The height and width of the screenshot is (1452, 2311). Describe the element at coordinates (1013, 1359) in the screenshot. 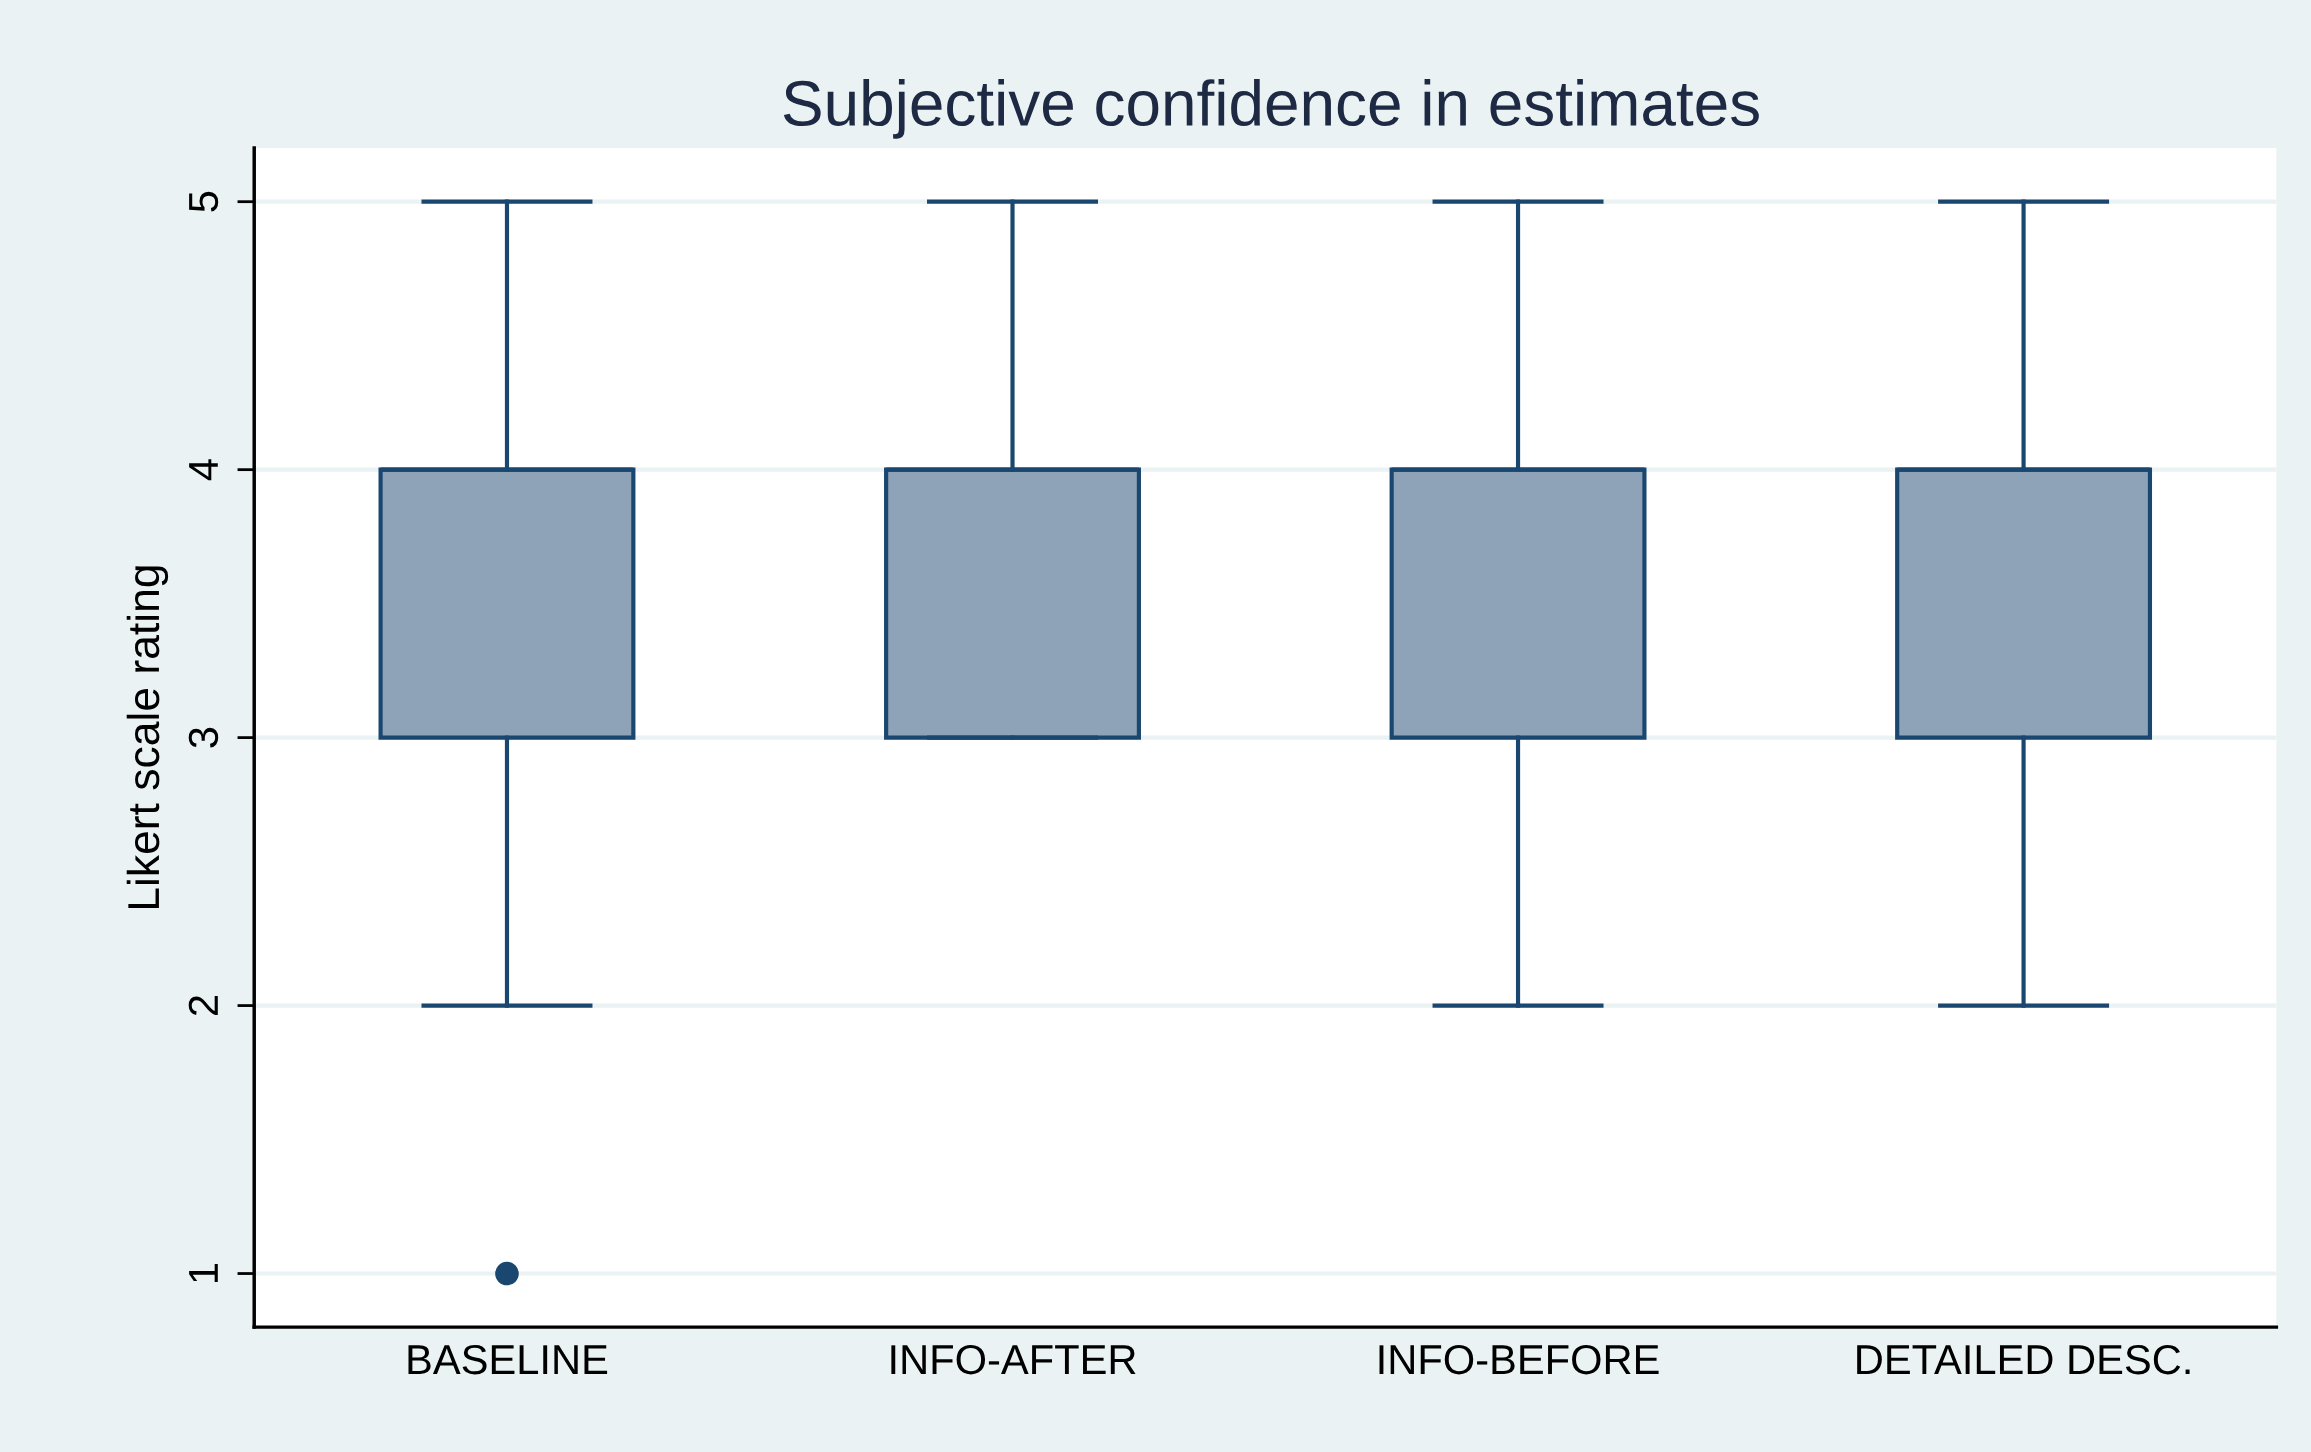

I see `x-tick-label: INFO-AFTER` at that location.